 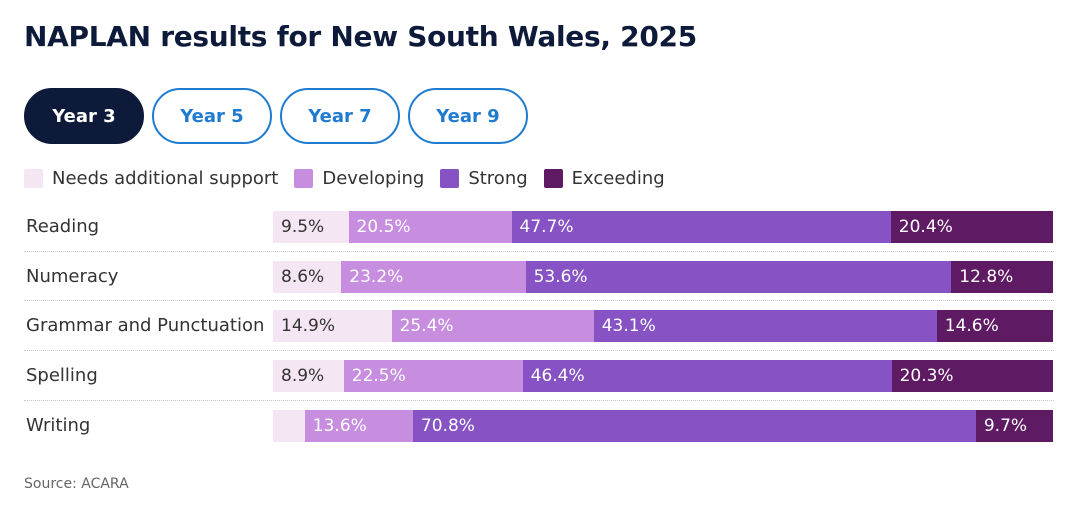 I want to click on stacked-bar: 8.9% 22.5% 46.4% 20.3%, so click(x=663, y=376).